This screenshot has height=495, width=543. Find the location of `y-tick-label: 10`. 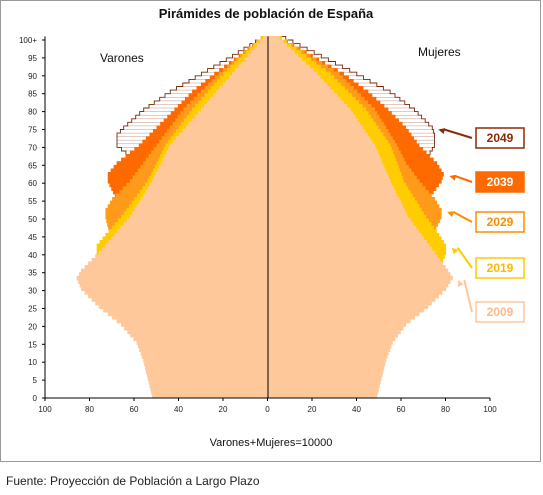

y-tick-label: 10 is located at coordinates (32, 362).